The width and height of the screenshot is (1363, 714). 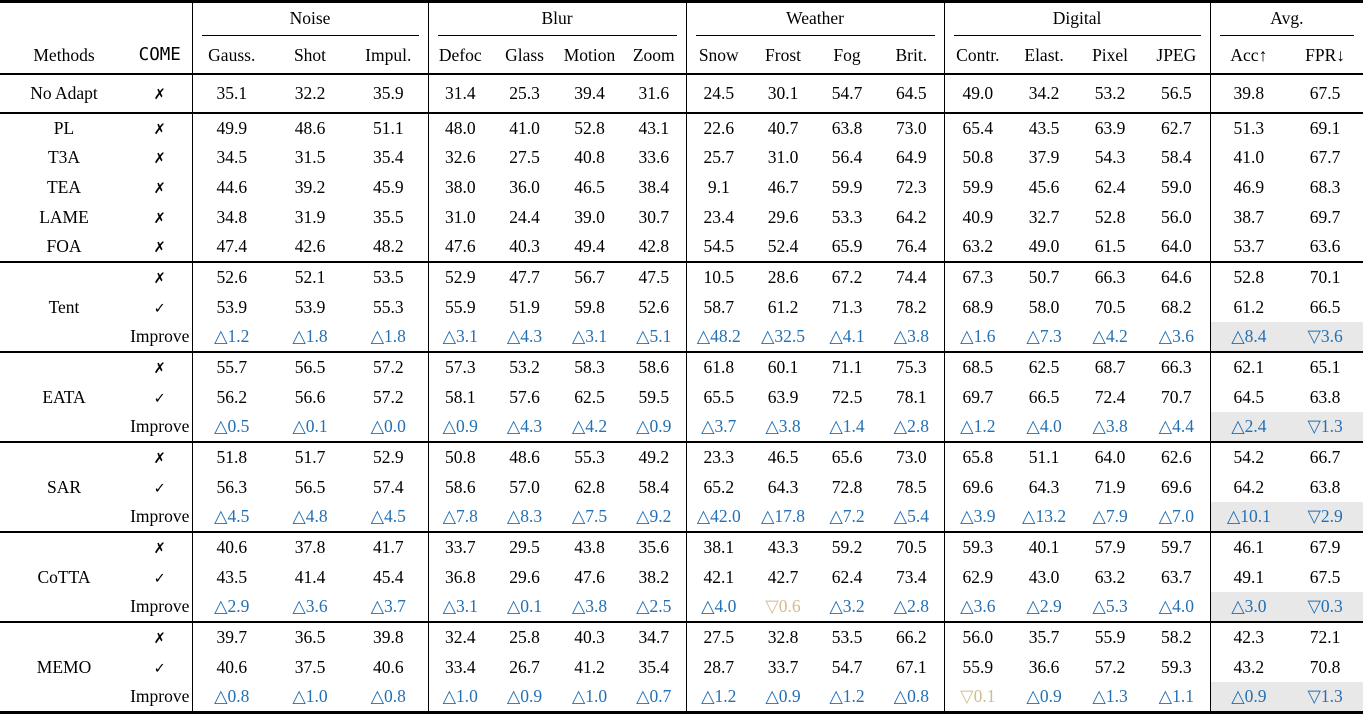 I want to click on value-cell: 66.5, so click(x=1325, y=306).